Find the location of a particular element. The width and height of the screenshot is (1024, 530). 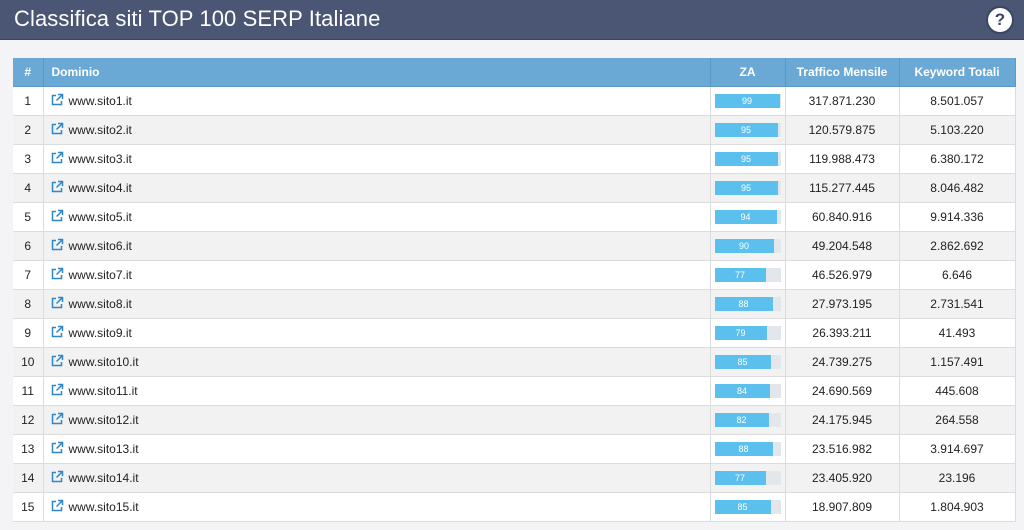

domain-link: www.sito11.it is located at coordinates (103, 391).